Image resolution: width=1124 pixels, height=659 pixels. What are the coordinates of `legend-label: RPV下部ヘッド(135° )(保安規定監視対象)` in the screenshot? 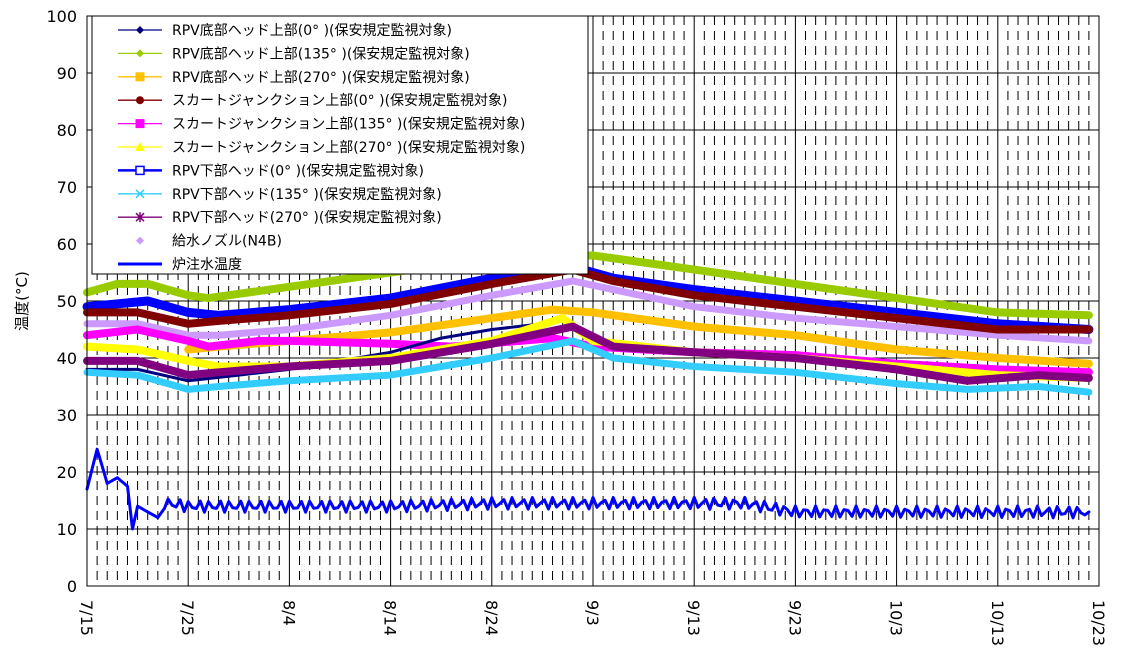 It's located at (307, 194).